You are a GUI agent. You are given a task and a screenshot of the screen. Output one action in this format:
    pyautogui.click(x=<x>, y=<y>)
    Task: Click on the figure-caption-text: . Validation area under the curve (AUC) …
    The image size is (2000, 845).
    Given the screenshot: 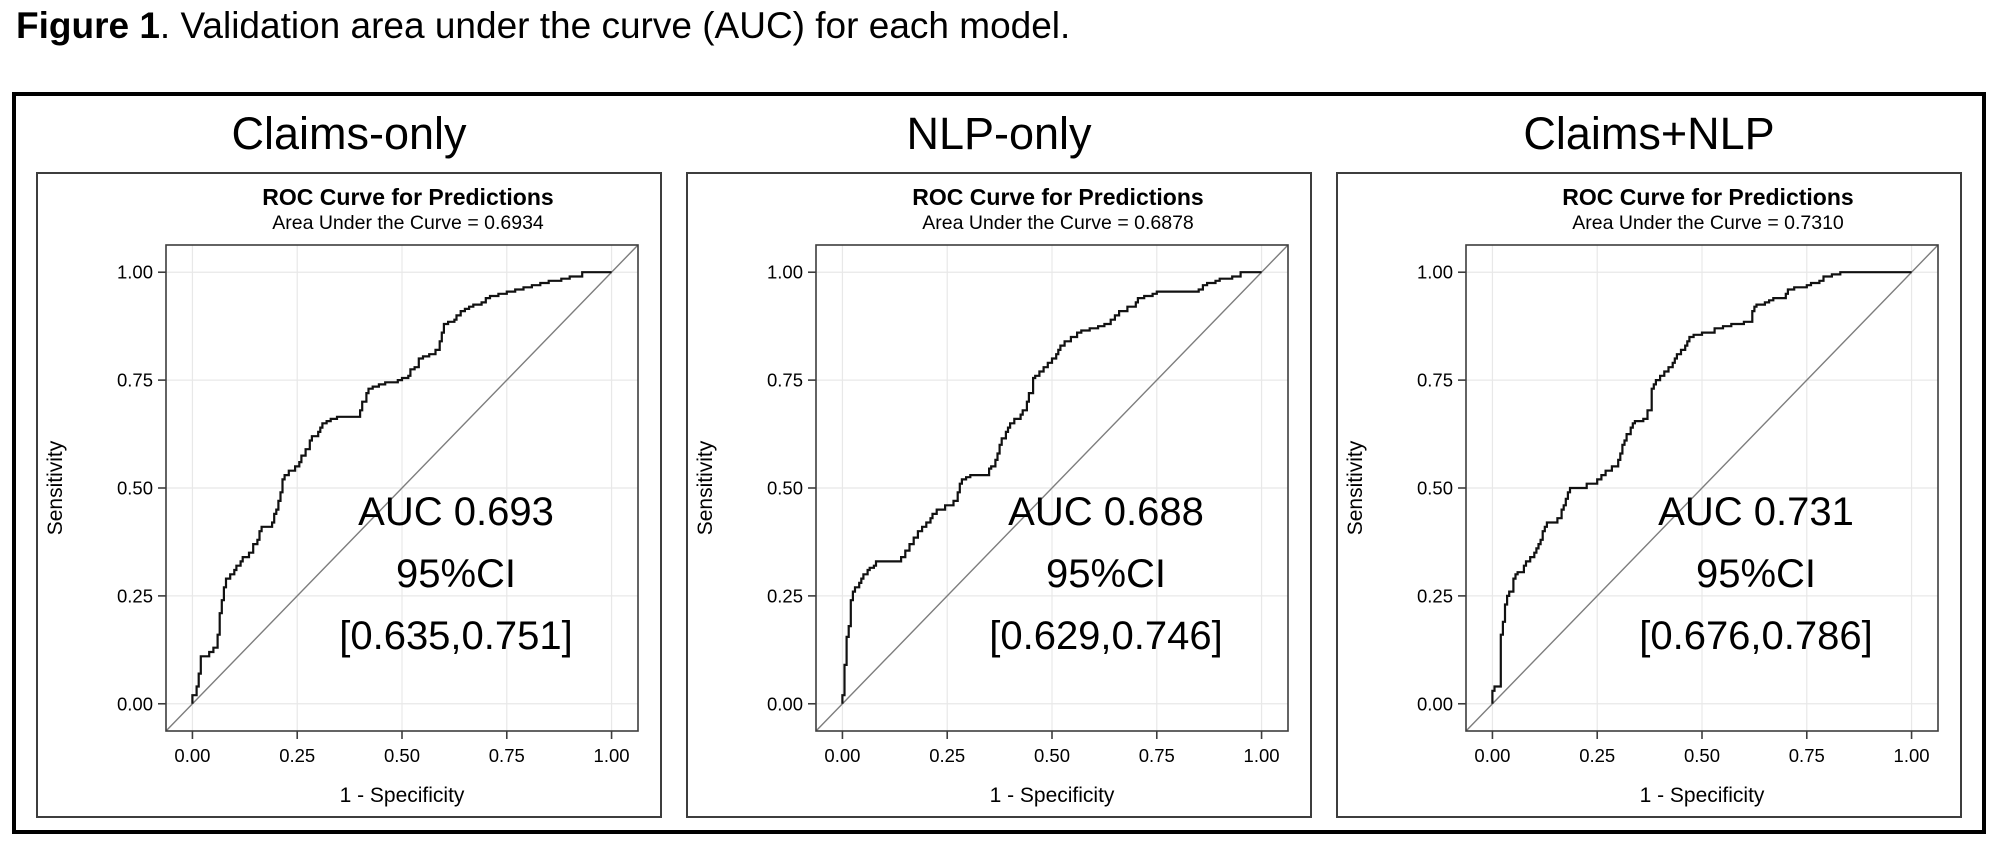 What is the action you would take?
    pyautogui.click(x=615, y=25)
    